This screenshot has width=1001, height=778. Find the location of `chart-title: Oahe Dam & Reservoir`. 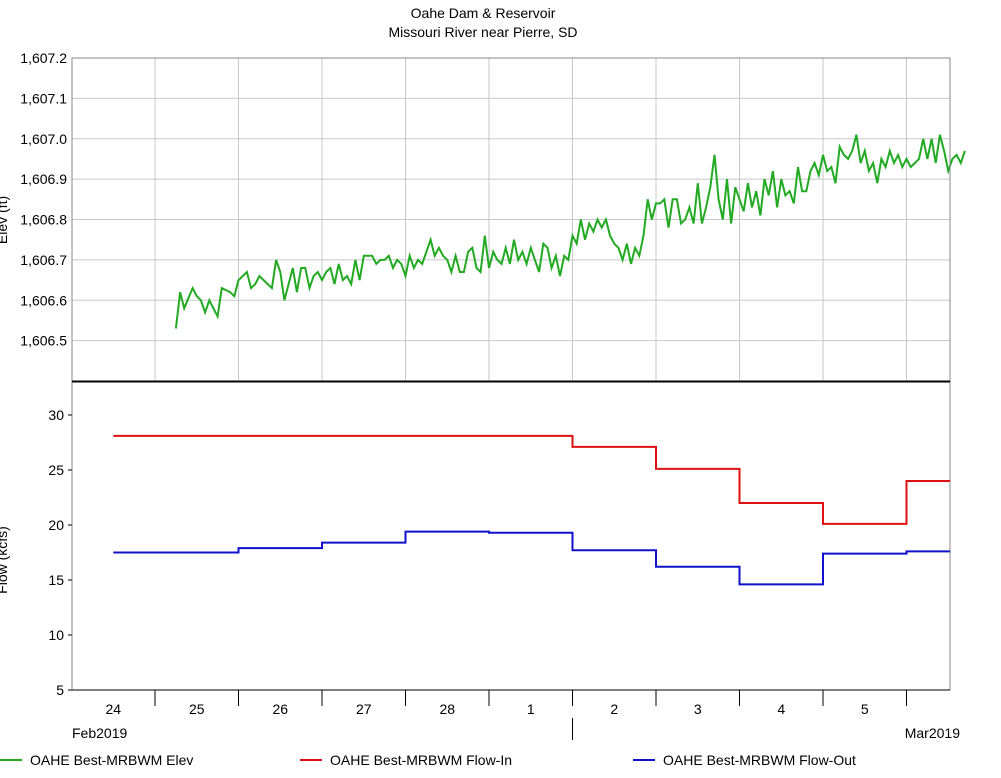

chart-title: Oahe Dam & Reservoir is located at coordinates (483, 13).